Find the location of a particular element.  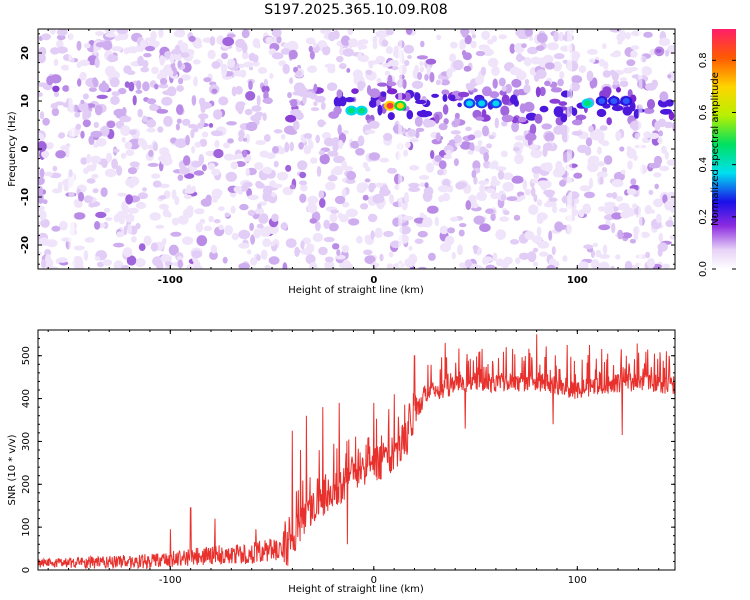

spectrogram-hotspot is located at coordinates (400, 105).